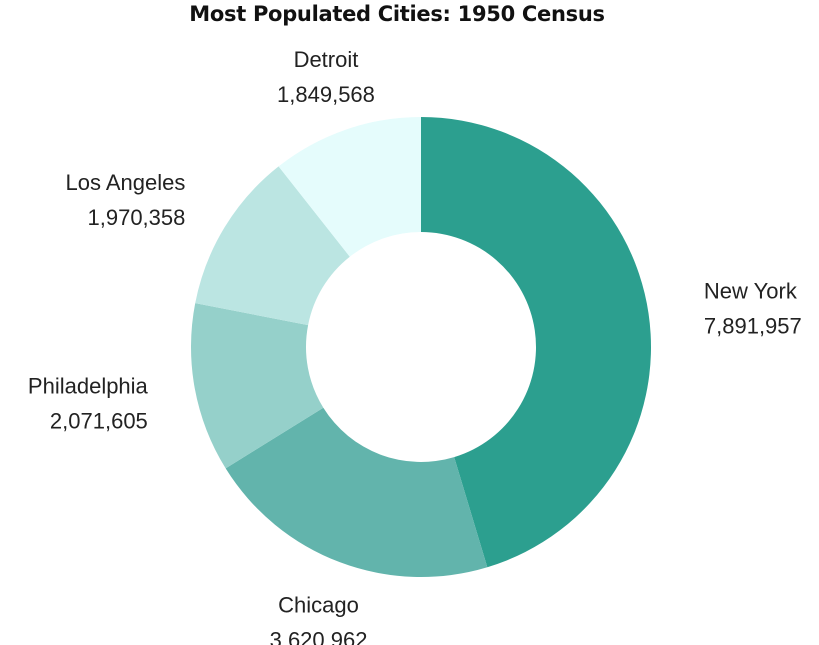 Image resolution: width=819 pixels, height=645 pixels. Describe the element at coordinates (751, 291) in the screenshot. I see `slice-label-new-york: New York` at that location.